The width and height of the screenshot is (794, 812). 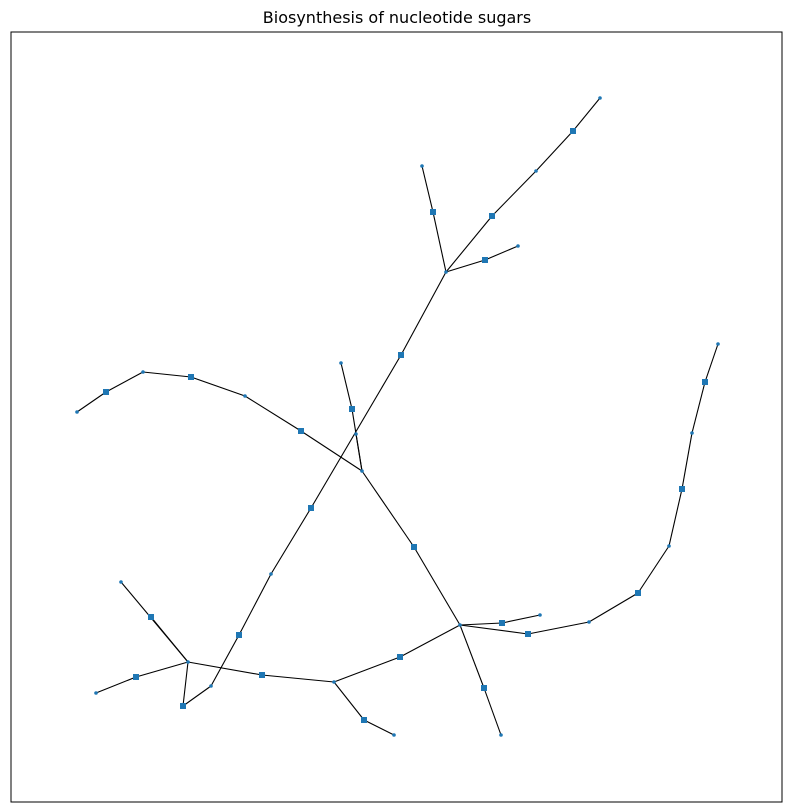 I want to click on edge-n13-n14, so click(x=359, y=452).